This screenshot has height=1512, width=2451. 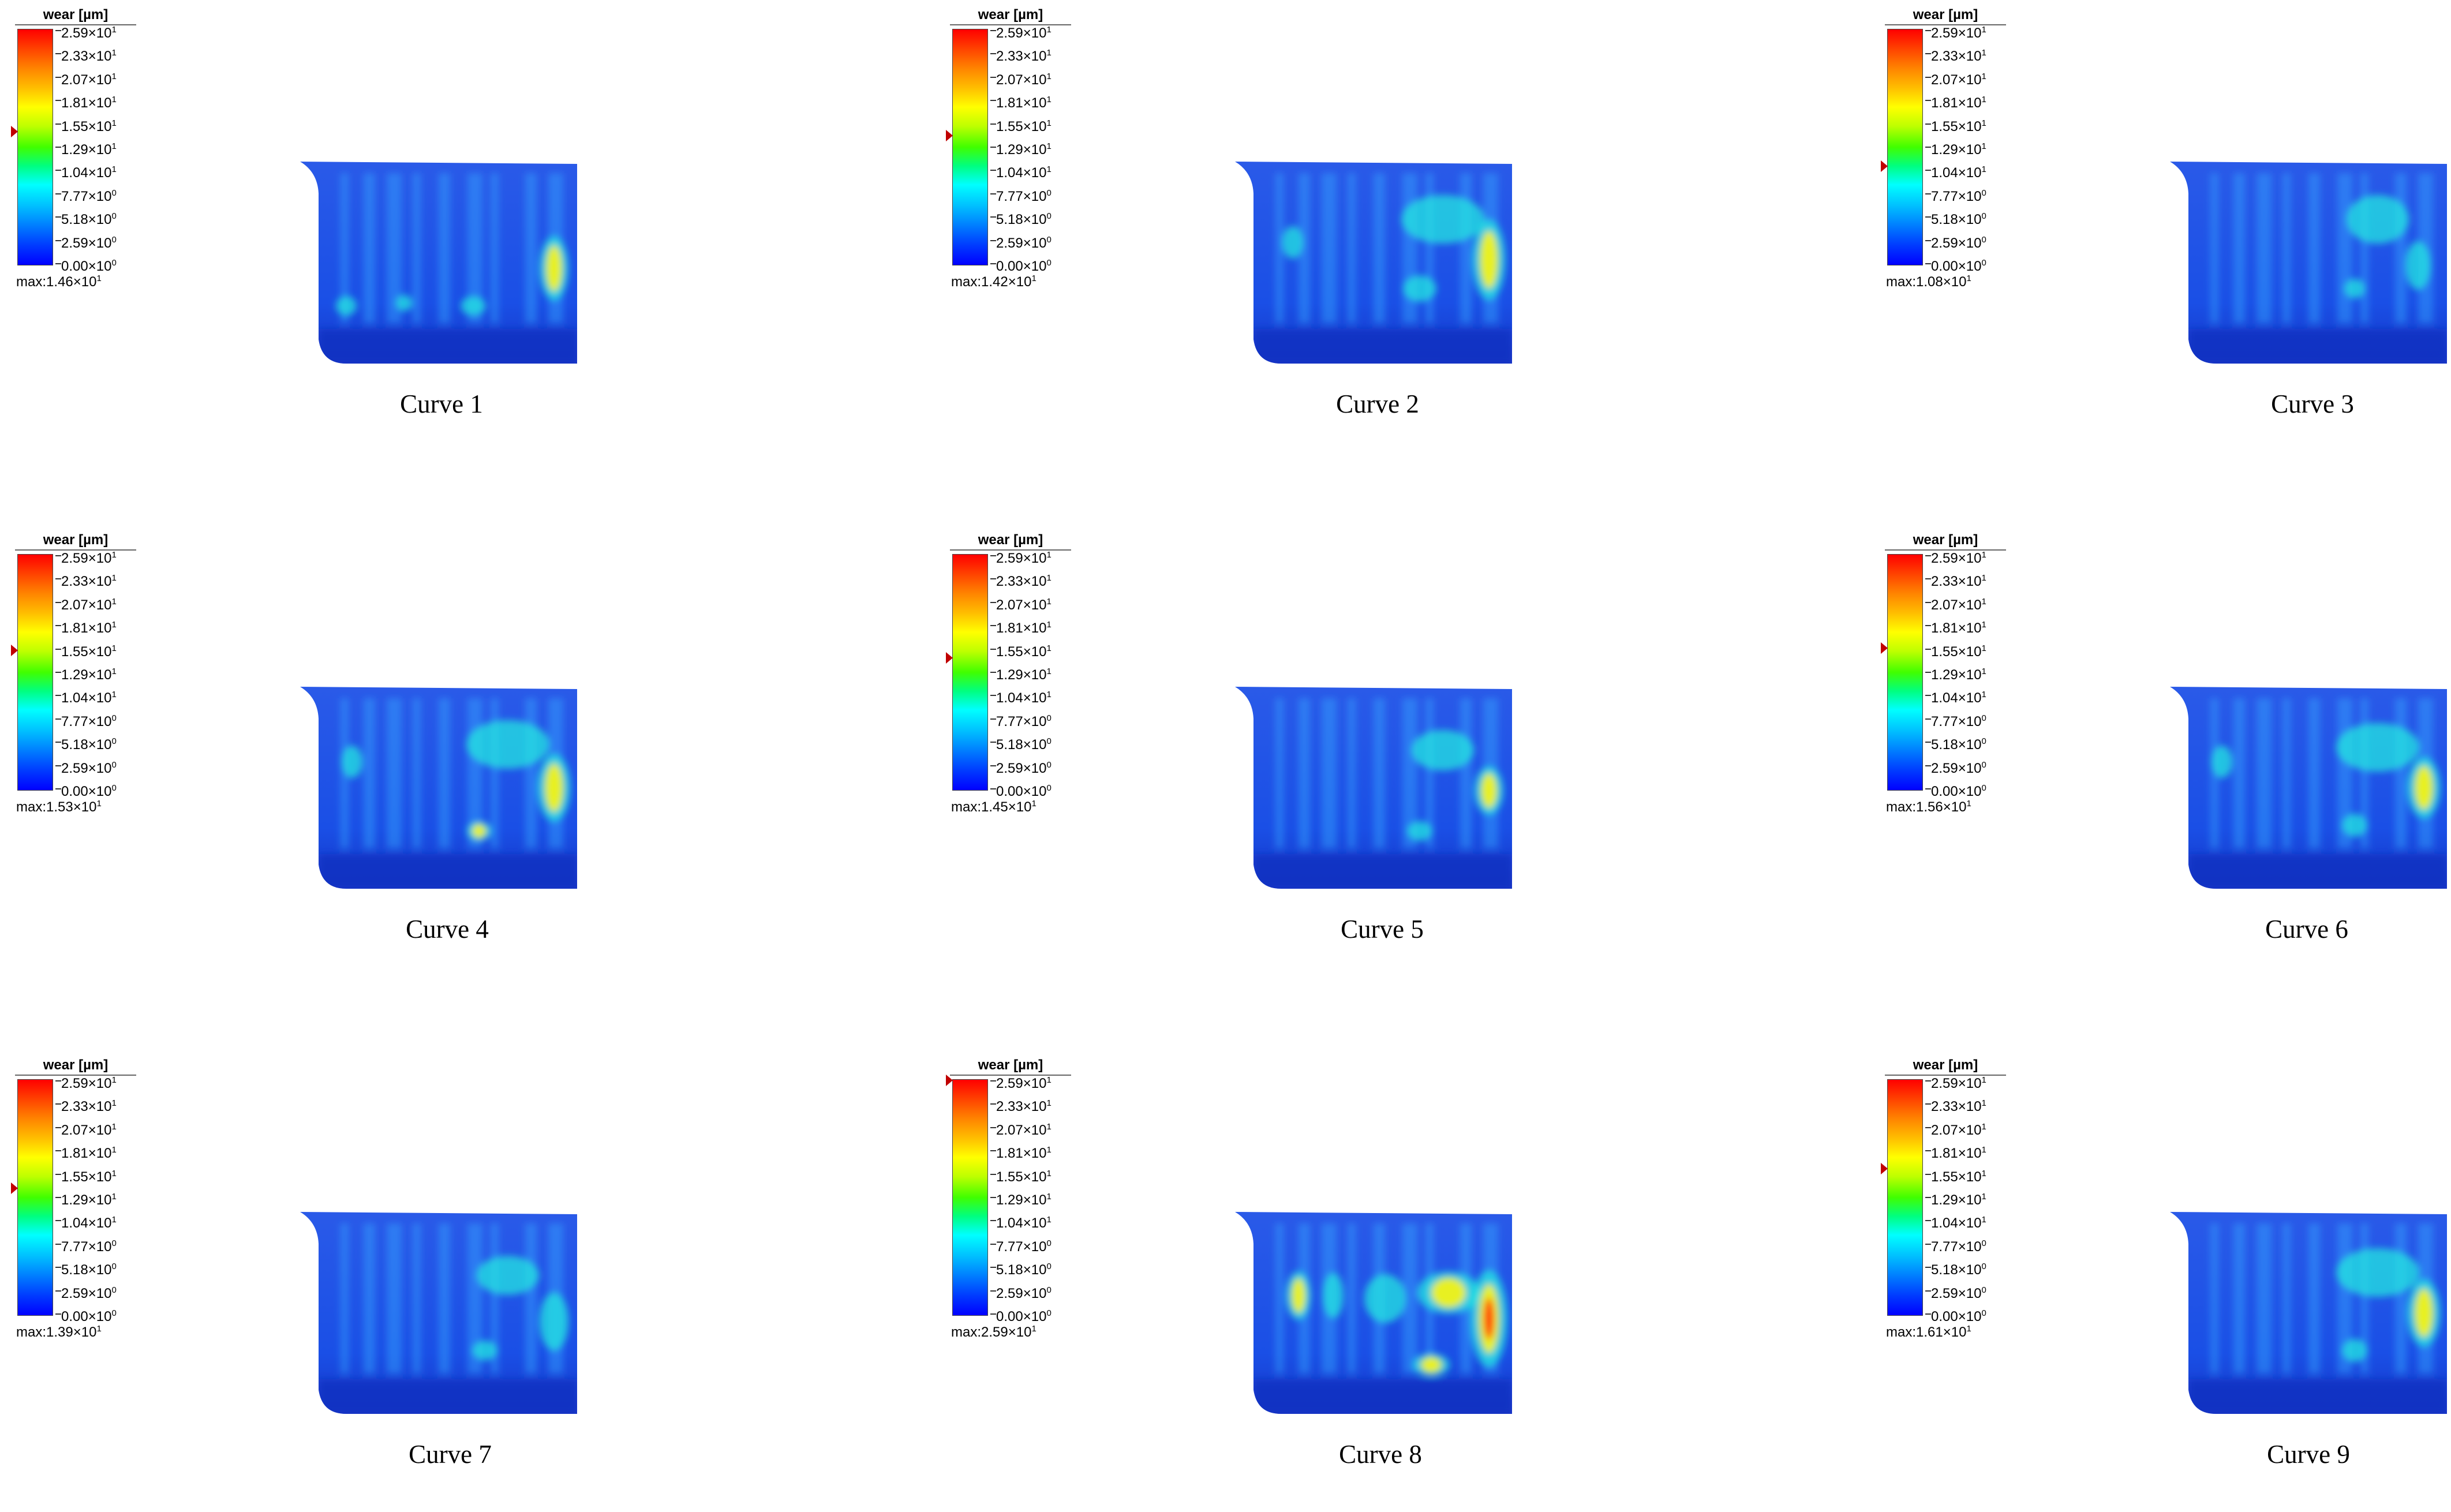 I want to click on colorbar-tick-label: 7.77×100, so click(x=89, y=721).